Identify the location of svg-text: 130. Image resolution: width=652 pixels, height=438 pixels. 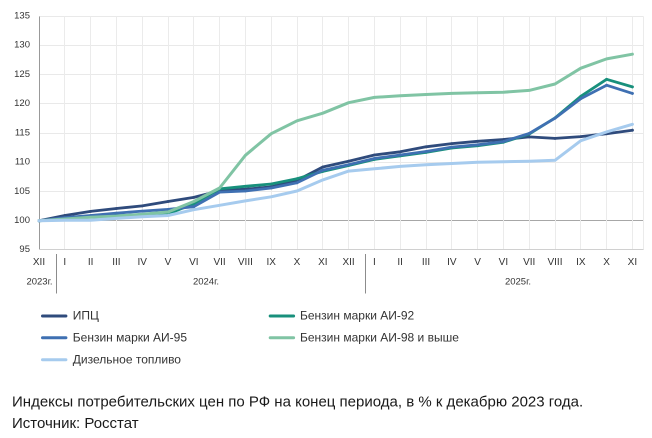
(22, 45).